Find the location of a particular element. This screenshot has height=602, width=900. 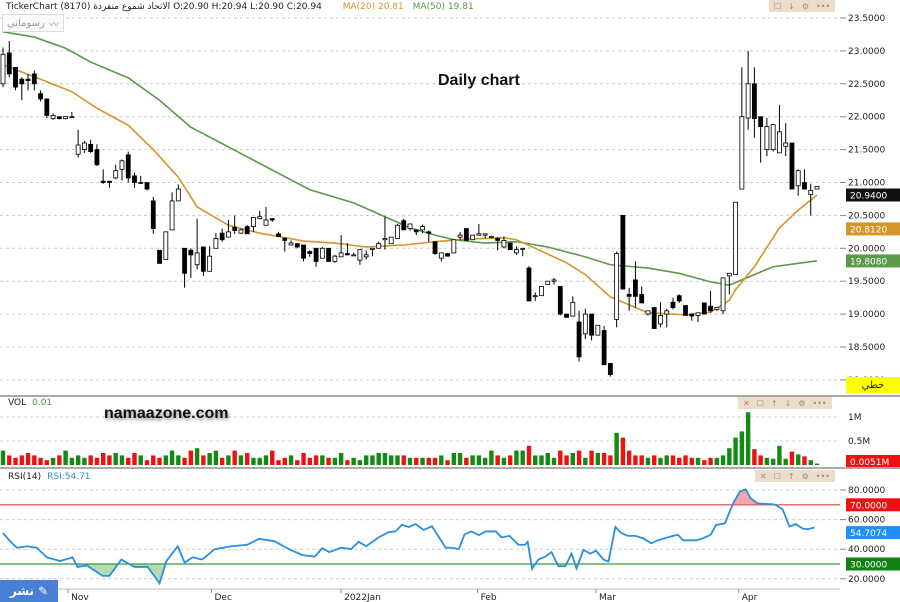

my-drawings-button: رسوماتي 〰 is located at coordinates (33, 23).